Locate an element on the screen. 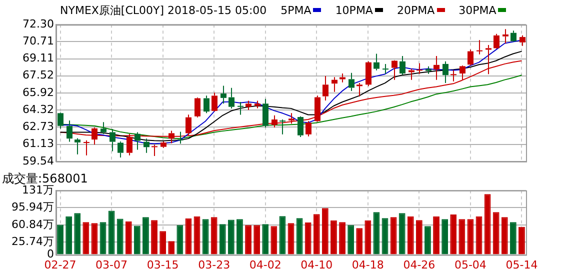 The width and height of the screenshot is (578, 276). y-tick-label: 25.74万 is located at coordinates (33, 241).